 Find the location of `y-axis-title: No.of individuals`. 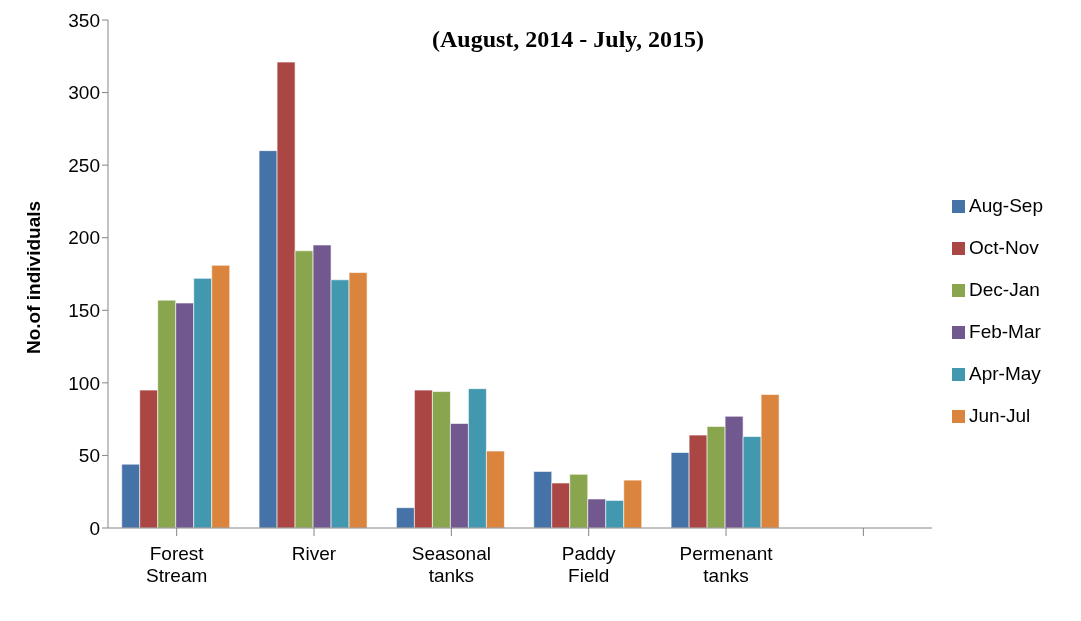

y-axis-title: No.of individuals is located at coordinates (33, 277).